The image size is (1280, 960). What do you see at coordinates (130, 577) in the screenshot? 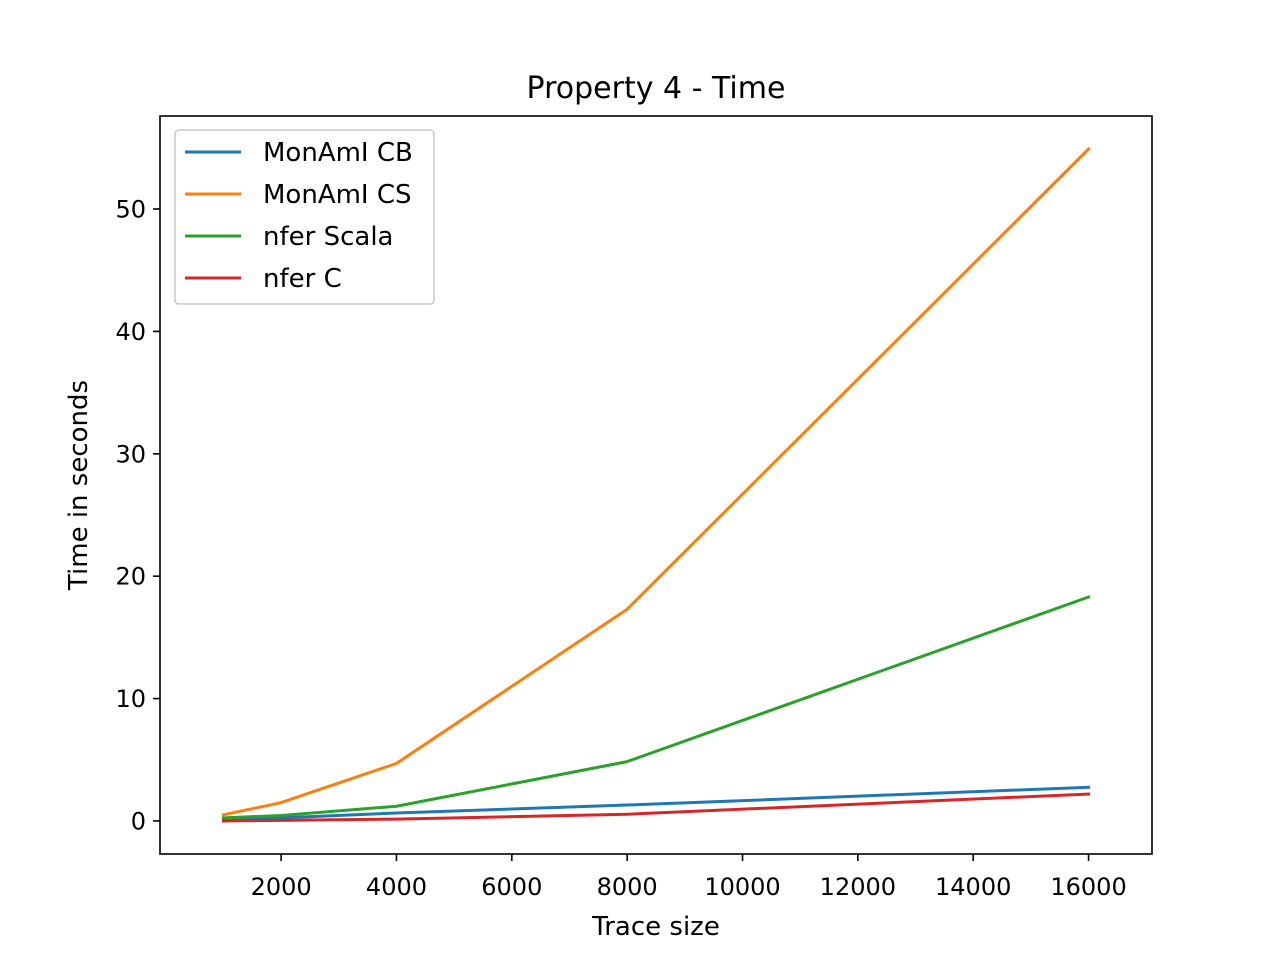
I see `y-tick-label: 20` at bounding box center [130, 577].